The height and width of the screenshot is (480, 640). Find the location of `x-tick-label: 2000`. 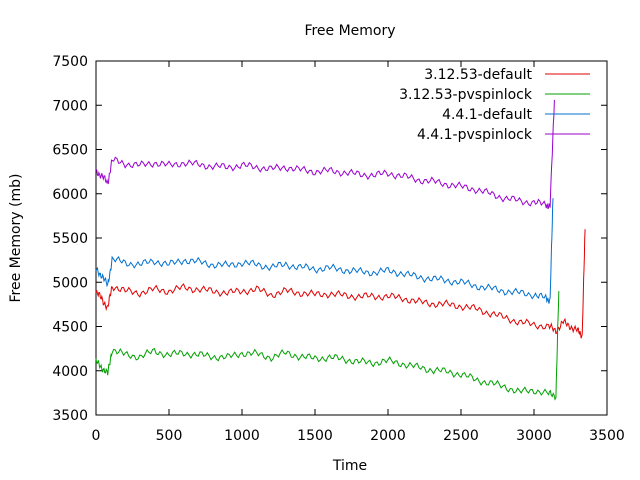

x-tick-label: 2000 is located at coordinates (388, 436).